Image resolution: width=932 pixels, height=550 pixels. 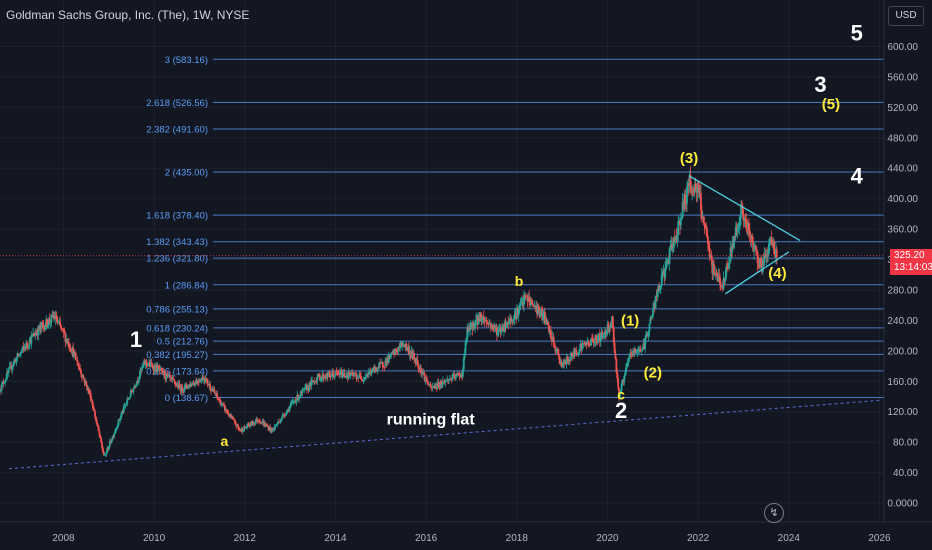 What do you see at coordinates (177, 103) in the screenshot?
I see `fib-level-label: 2.618 (526.56)` at bounding box center [177, 103].